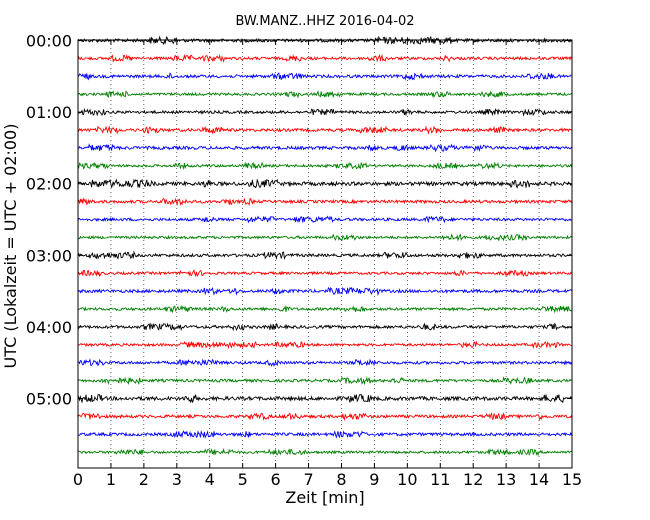 This screenshot has height=520, width=650. Describe the element at coordinates (49, 41) in the screenshot. I see `y-tick-label: 00:00` at that location.